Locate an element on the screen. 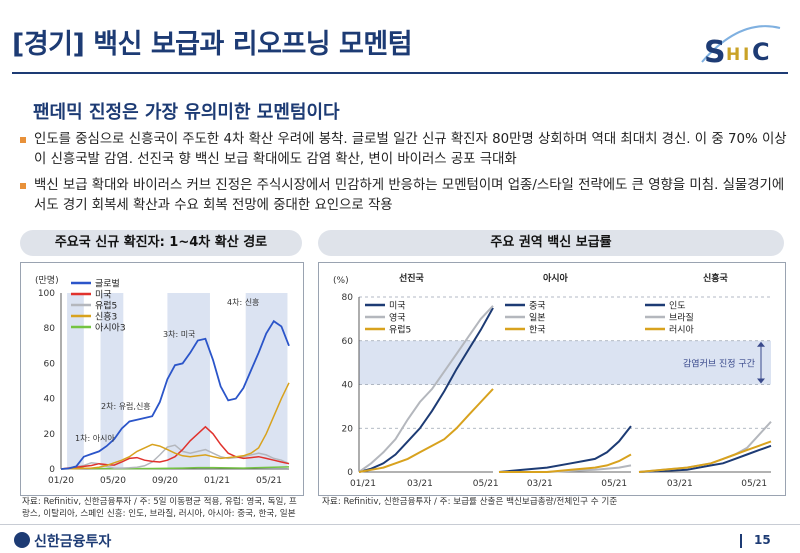 The image size is (800, 553). series-line-중국 is located at coordinates (565, 449).